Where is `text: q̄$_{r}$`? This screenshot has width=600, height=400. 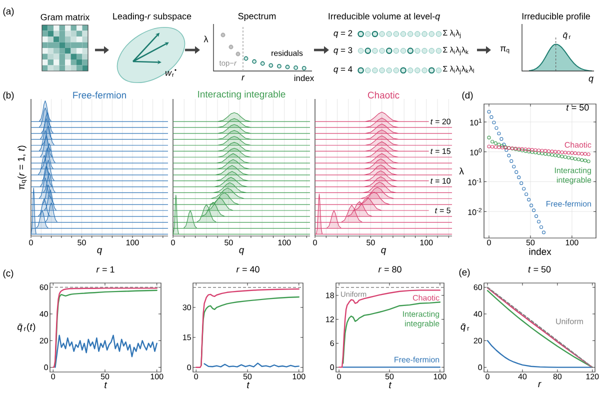
text: q̄$_{r}$ is located at coordinates (567, 36).